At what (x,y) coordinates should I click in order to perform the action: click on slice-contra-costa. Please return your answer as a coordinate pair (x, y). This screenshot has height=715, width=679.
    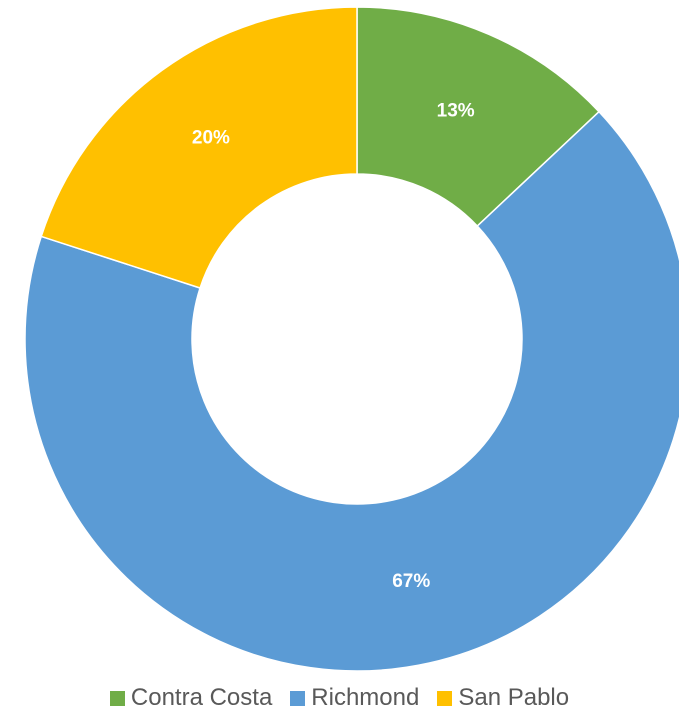
    Looking at the image, I should click on (478, 117).